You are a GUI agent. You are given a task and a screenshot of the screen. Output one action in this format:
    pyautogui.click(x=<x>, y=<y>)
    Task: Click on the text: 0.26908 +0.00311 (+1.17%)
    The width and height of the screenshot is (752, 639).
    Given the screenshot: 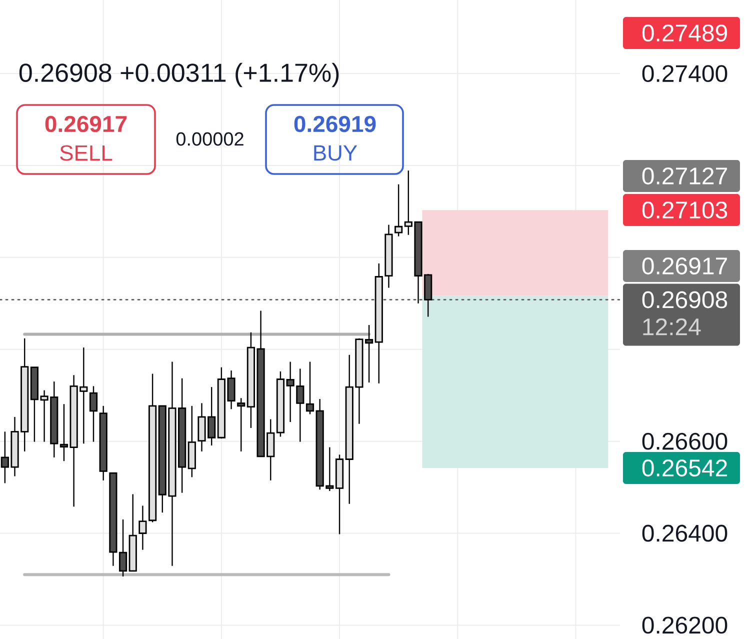 What is the action you would take?
    pyautogui.click(x=179, y=75)
    